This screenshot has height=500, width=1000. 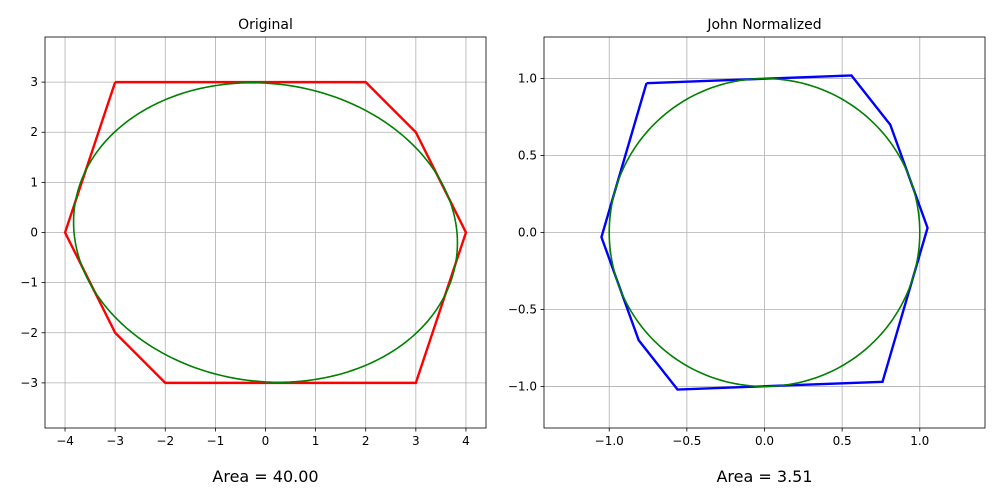 I want to click on y-tick-label: −1, so click(x=29, y=283).